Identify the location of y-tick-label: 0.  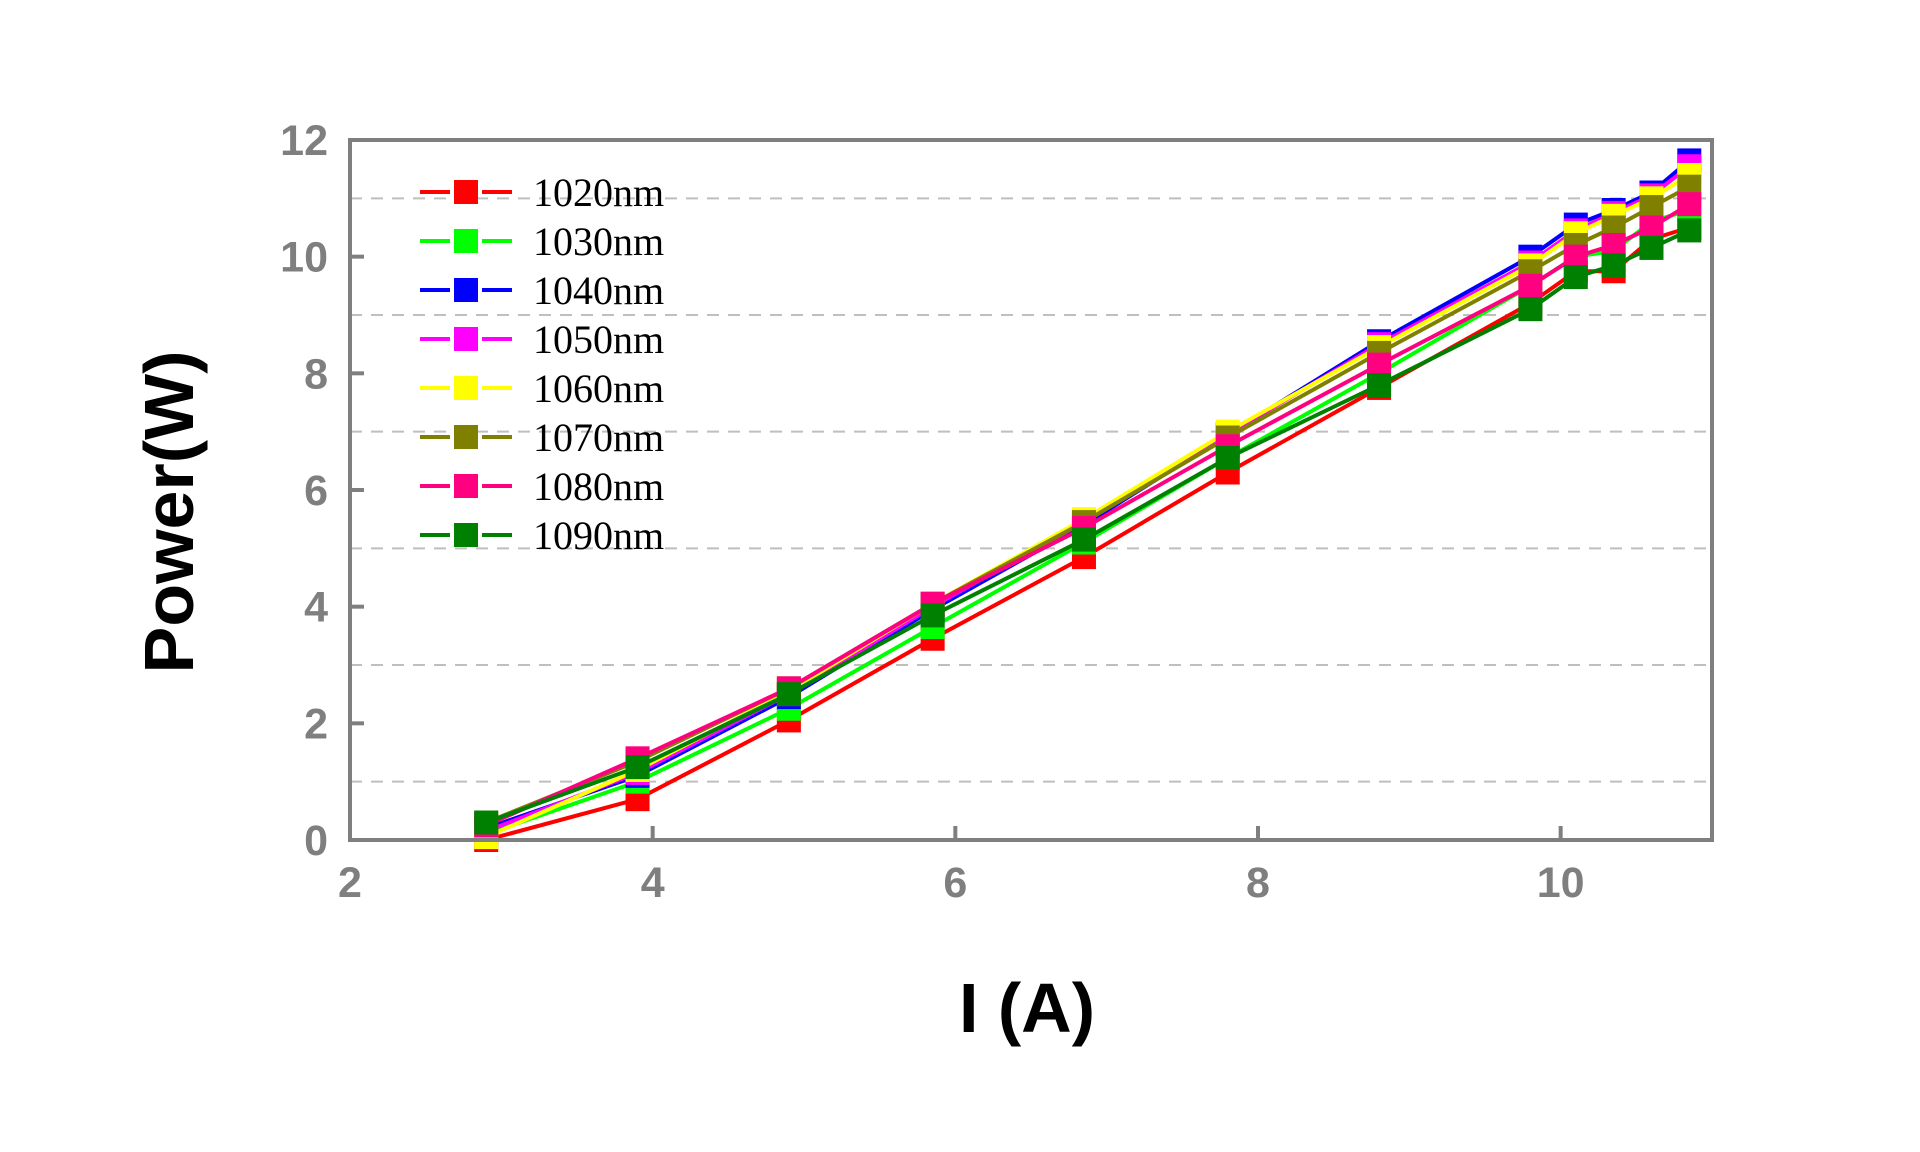
(316, 841).